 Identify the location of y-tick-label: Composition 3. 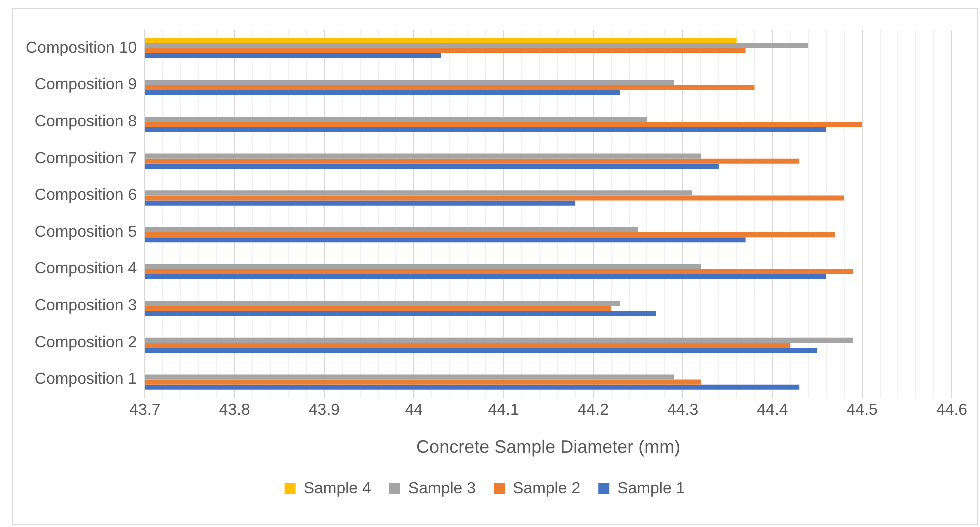
(86, 306).